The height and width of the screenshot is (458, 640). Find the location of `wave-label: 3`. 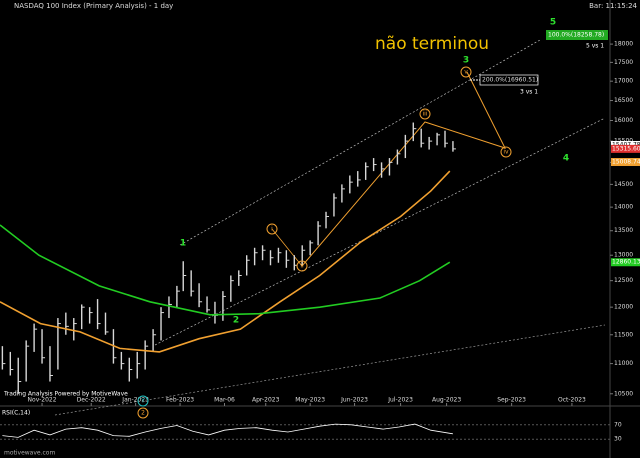

wave-label: 3 is located at coordinates (466, 61).